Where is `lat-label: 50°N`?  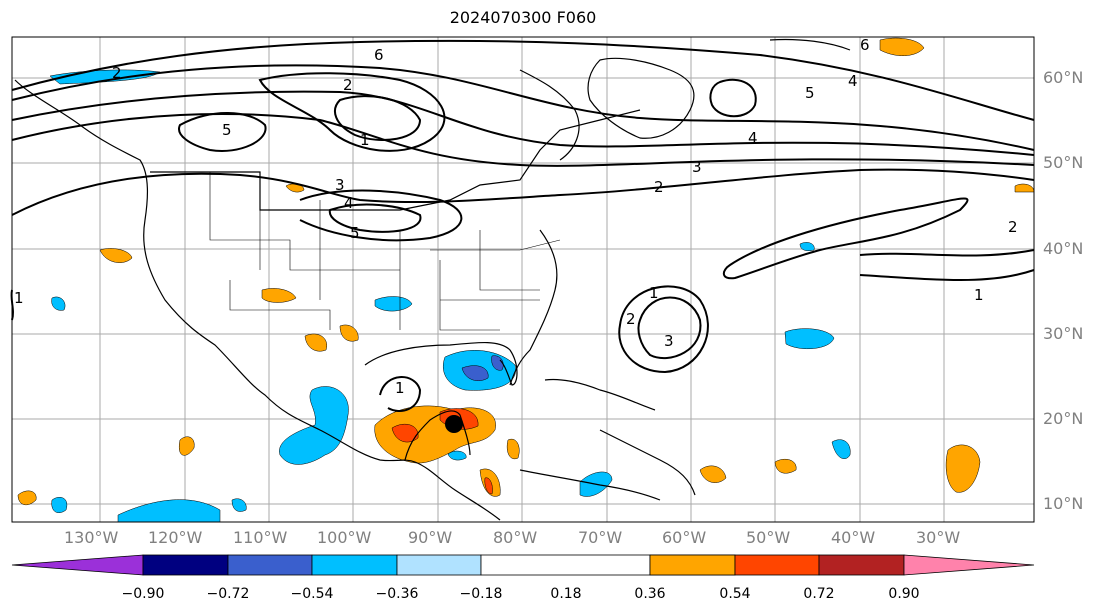 lat-label: 50°N is located at coordinates (1063, 162).